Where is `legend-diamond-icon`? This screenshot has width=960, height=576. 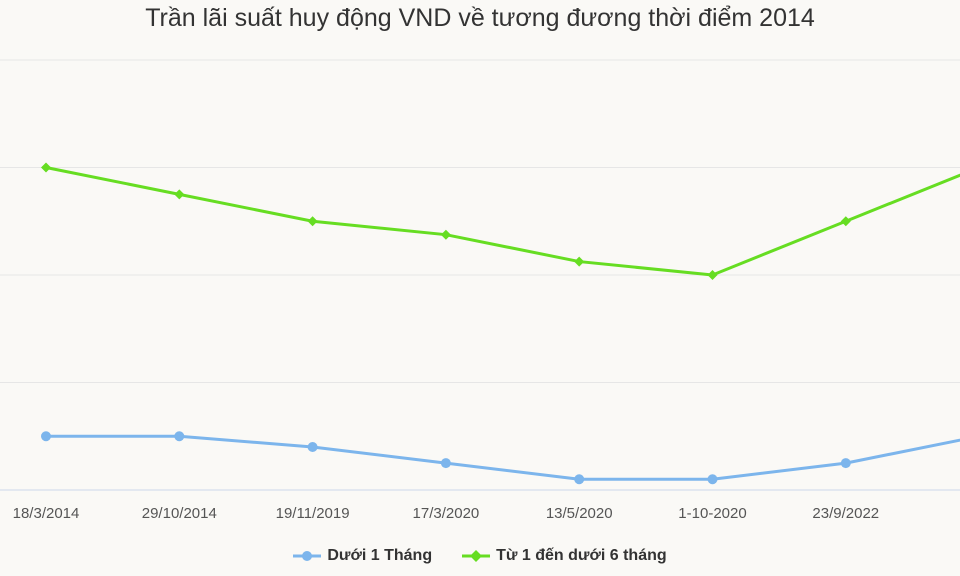
legend-diamond-icon is located at coordinates (476, 556).